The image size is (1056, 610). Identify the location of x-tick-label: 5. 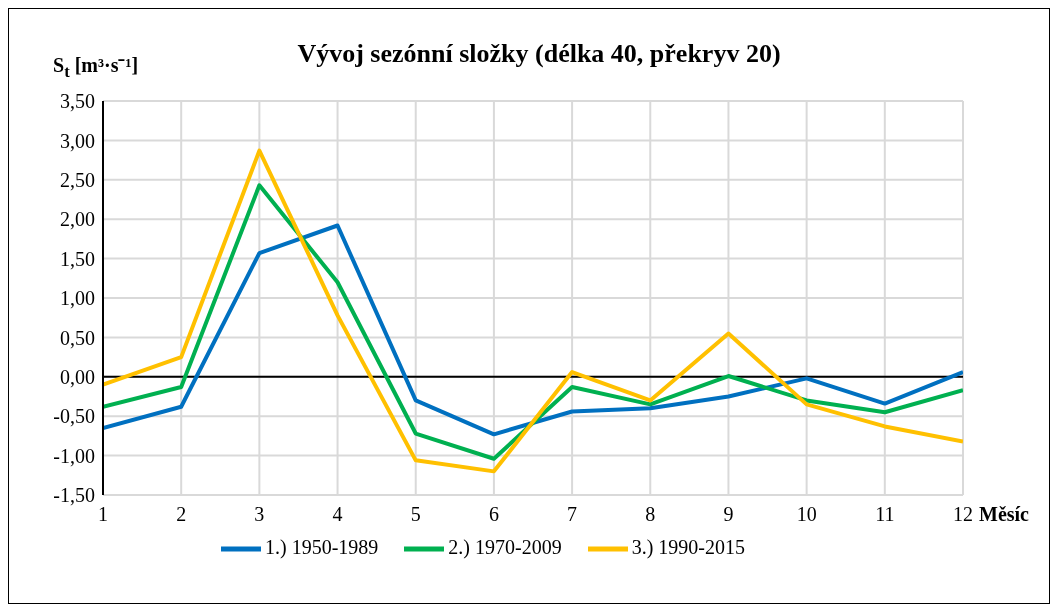
(415, 514).